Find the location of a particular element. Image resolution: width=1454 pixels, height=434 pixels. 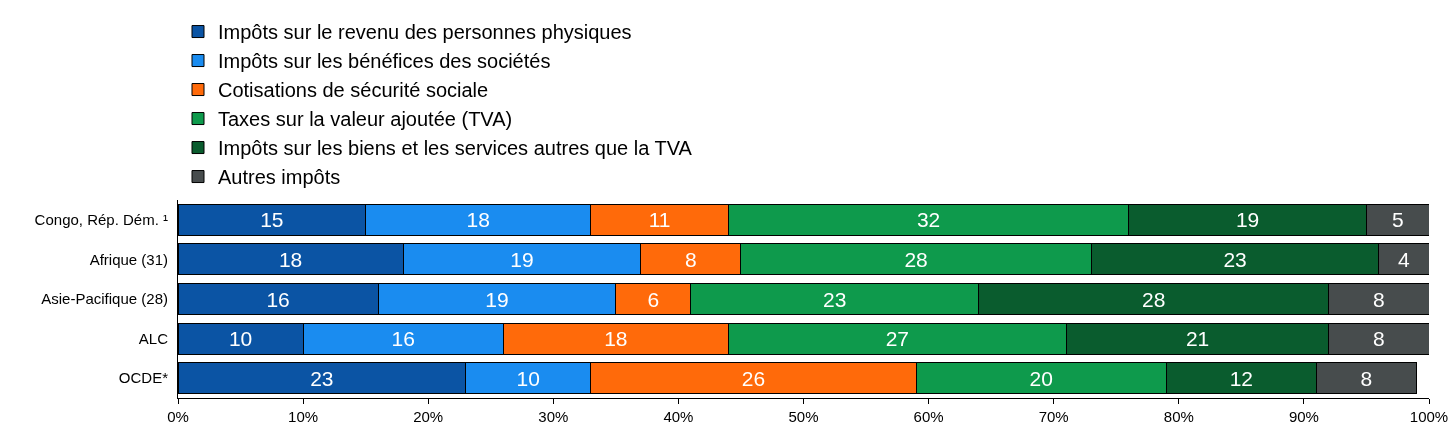

x-tick-label: 80% is located at coordinates (1178, 416).